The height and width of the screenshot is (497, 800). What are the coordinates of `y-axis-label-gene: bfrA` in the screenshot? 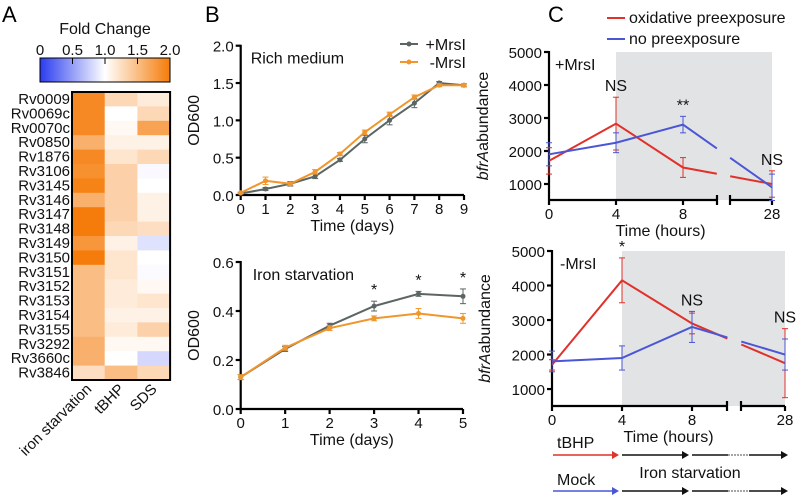 It's located at (485, 367).